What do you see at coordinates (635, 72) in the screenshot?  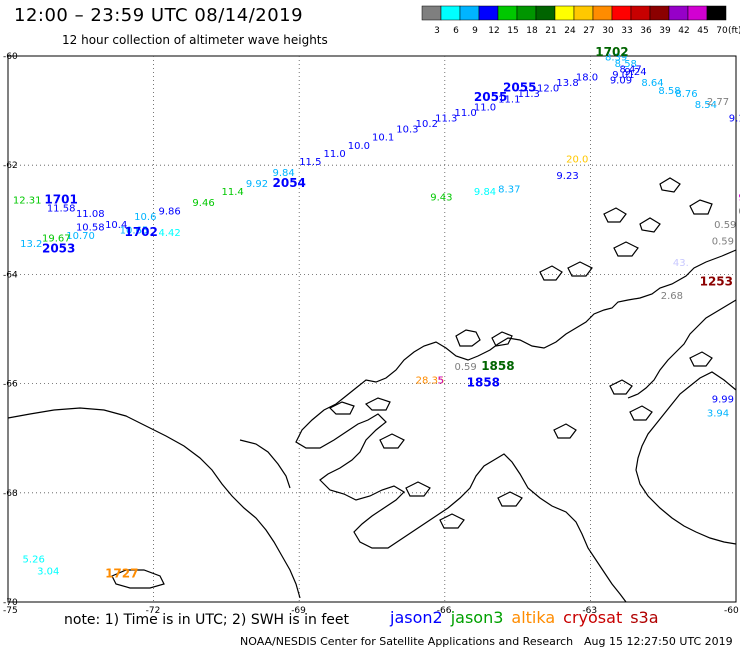 I see `wave-height-label: 9.24` at bounding box center [635, 72].